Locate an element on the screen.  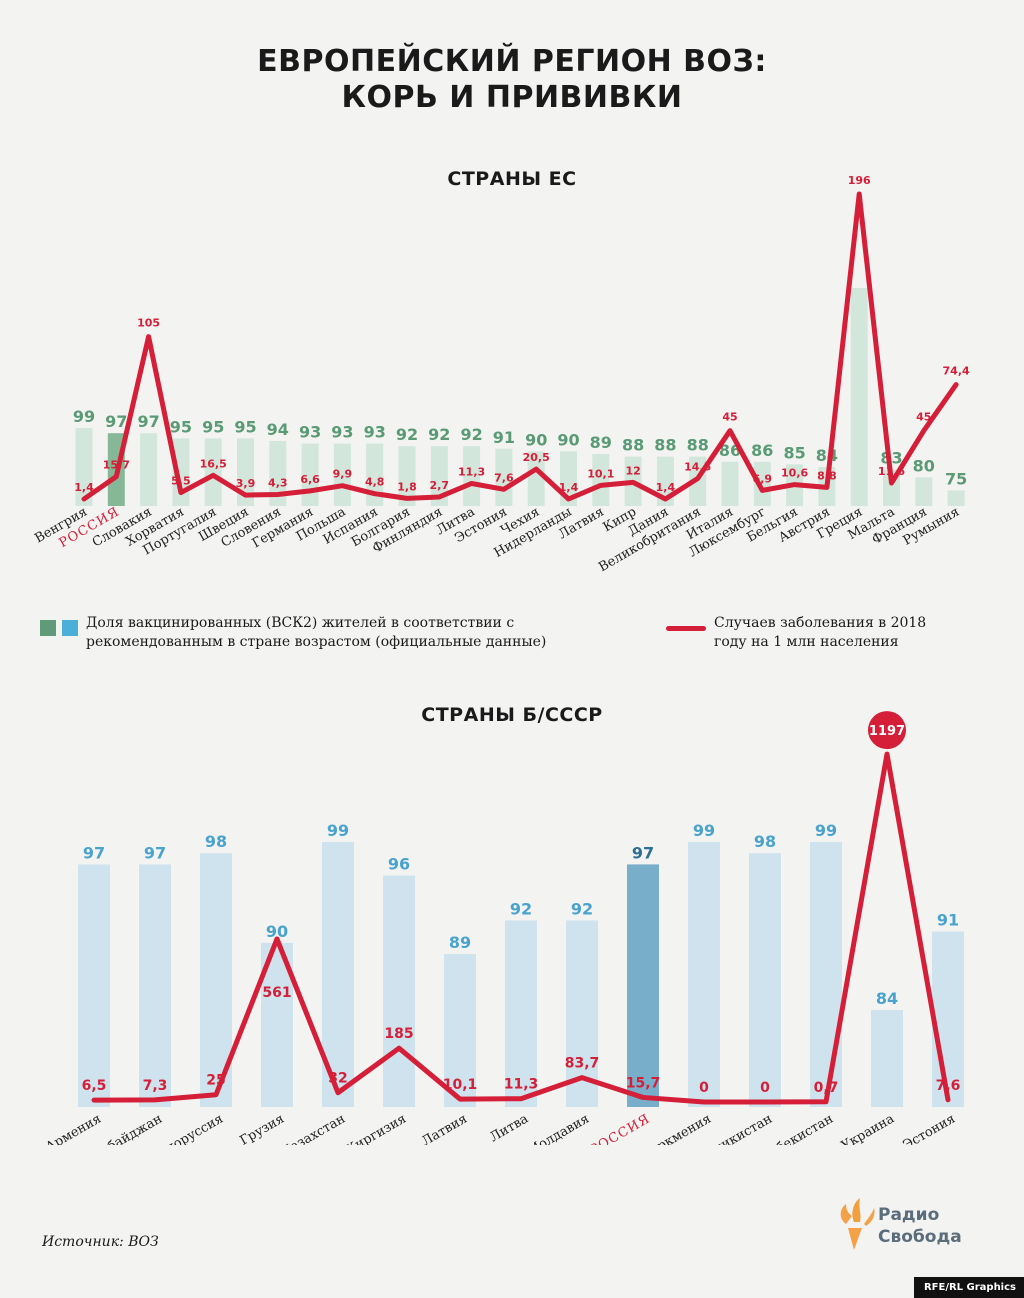
eu-cases-label: 4,3 is located at coordinates (278, 482).